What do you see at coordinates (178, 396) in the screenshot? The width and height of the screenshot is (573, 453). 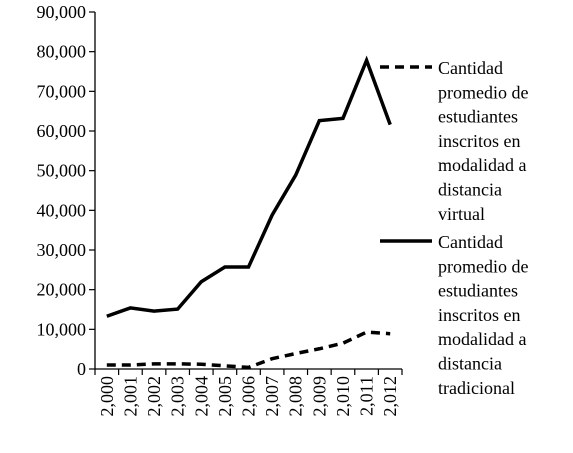 I see `x-tick-label: 2,003` at bounding box center [178, 396].